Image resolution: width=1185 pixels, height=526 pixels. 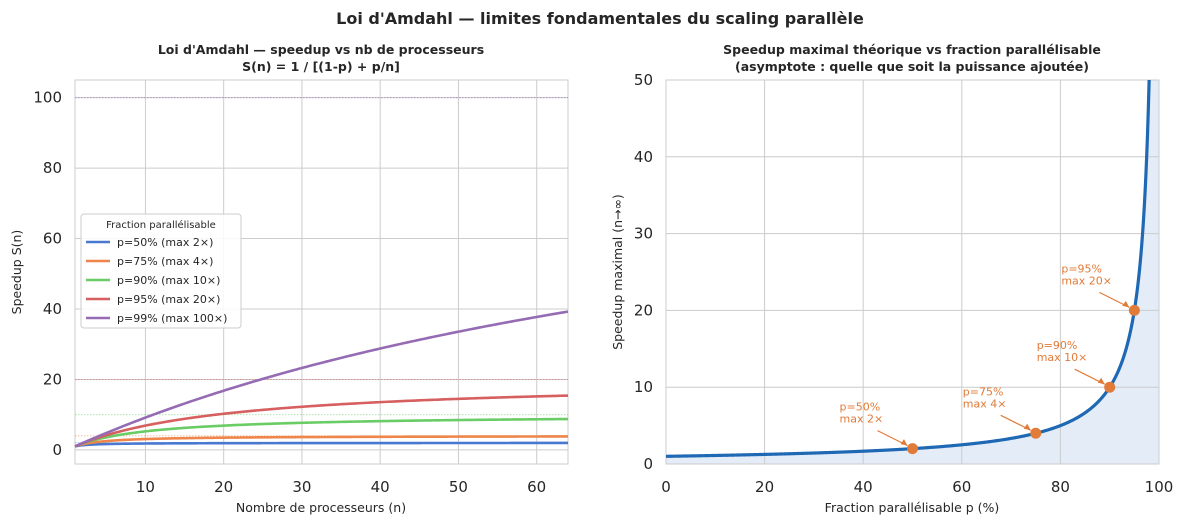 I want to click on left-x-tick-label: 60, so click(x=536, y=487).